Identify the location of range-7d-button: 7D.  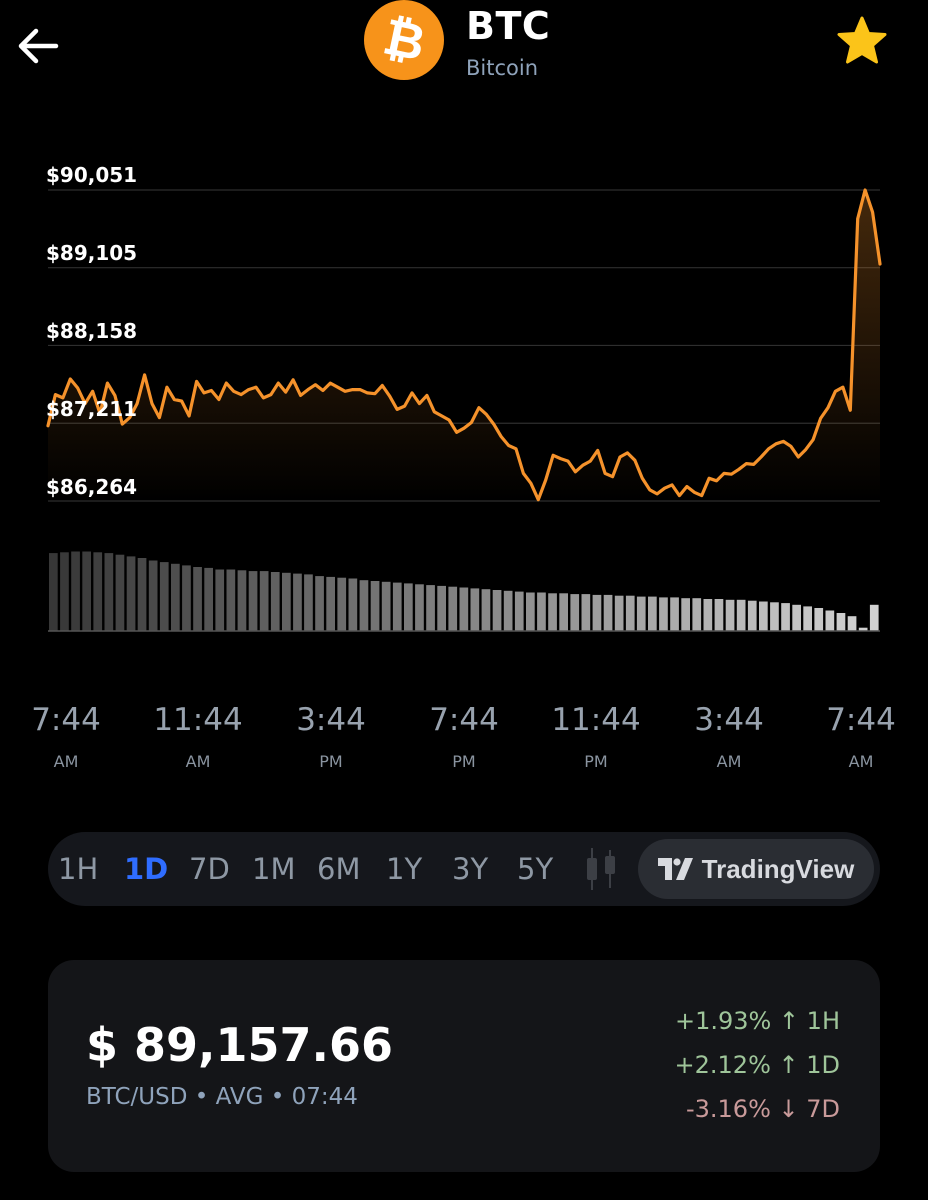
(209, 869).